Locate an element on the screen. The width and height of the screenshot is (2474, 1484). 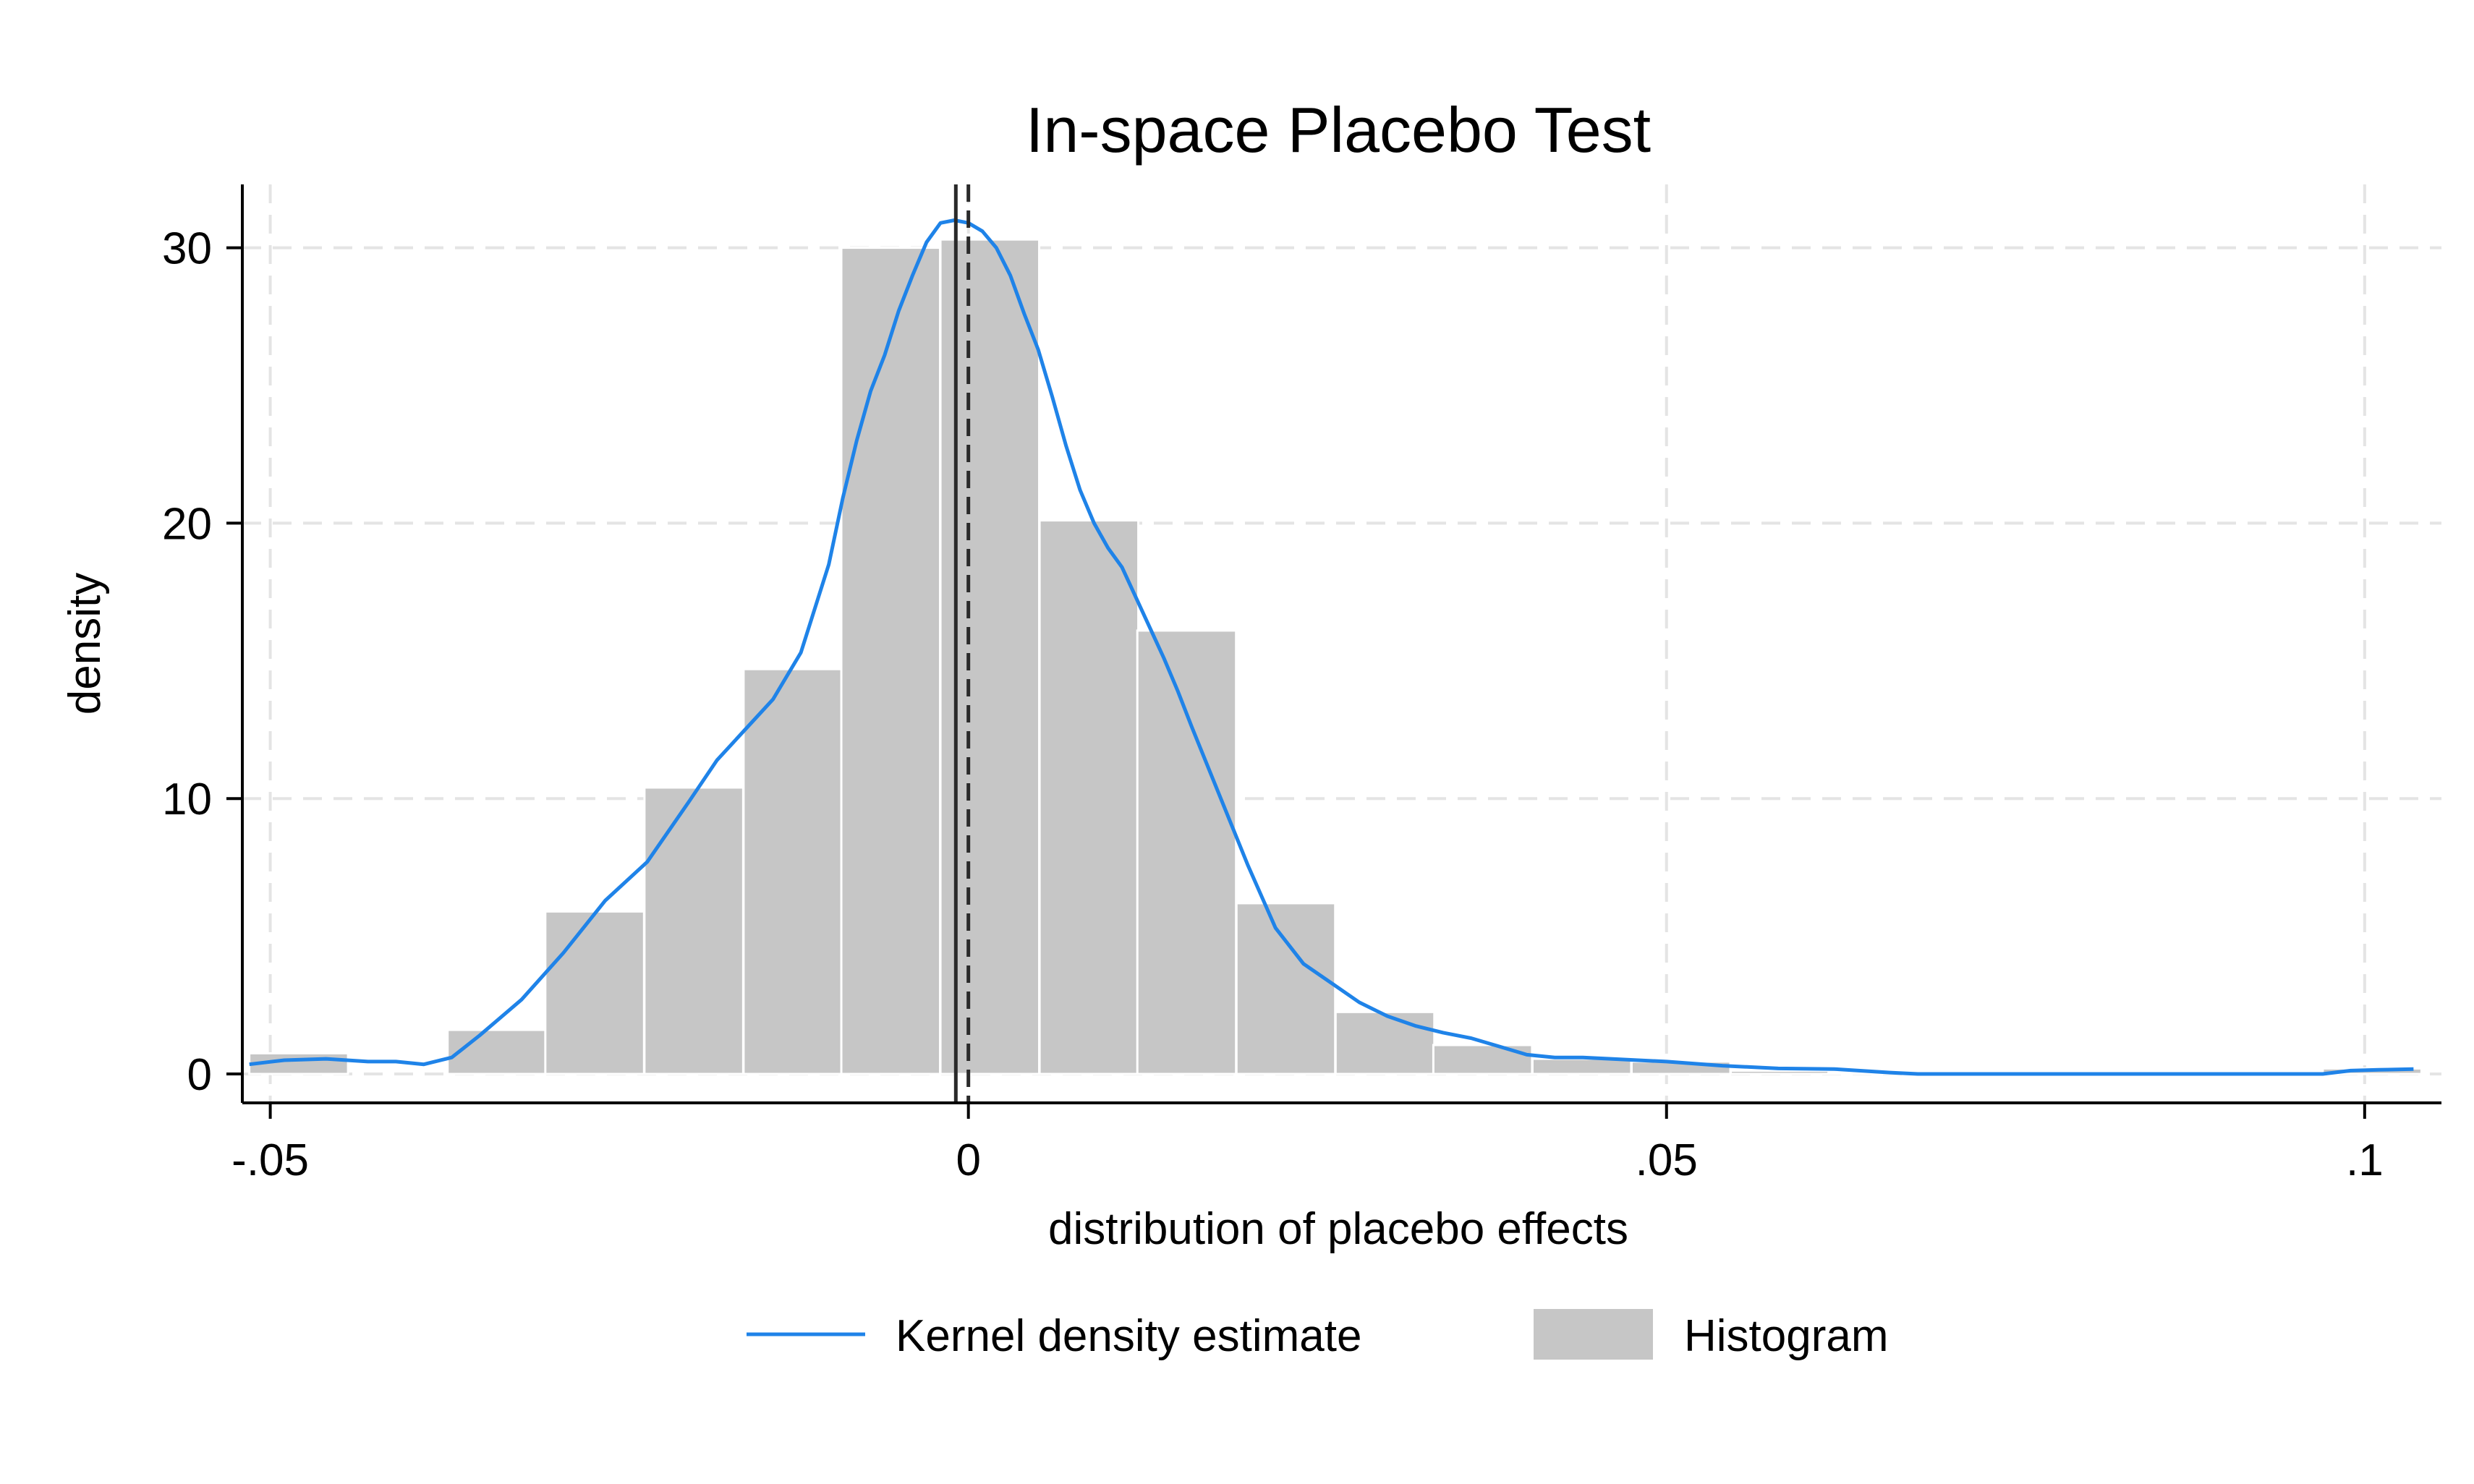
x-tick-label: 0 is located at coordinates (968, 1160).